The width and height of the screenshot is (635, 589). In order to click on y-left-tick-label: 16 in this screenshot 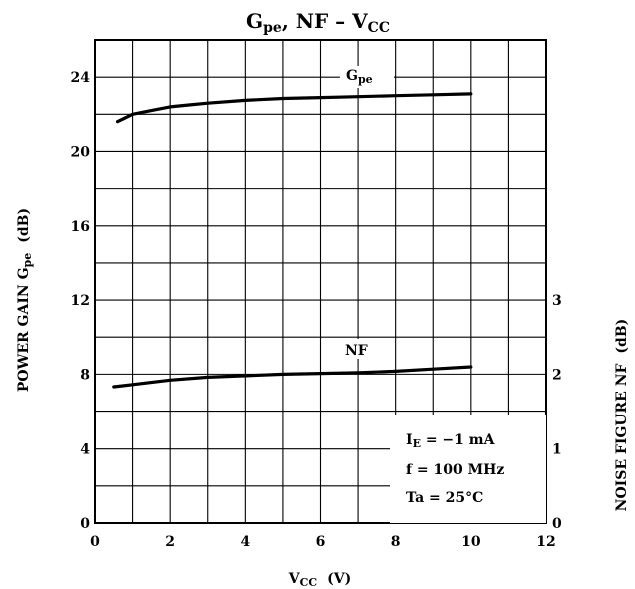, I will do `click(80, 227)`.